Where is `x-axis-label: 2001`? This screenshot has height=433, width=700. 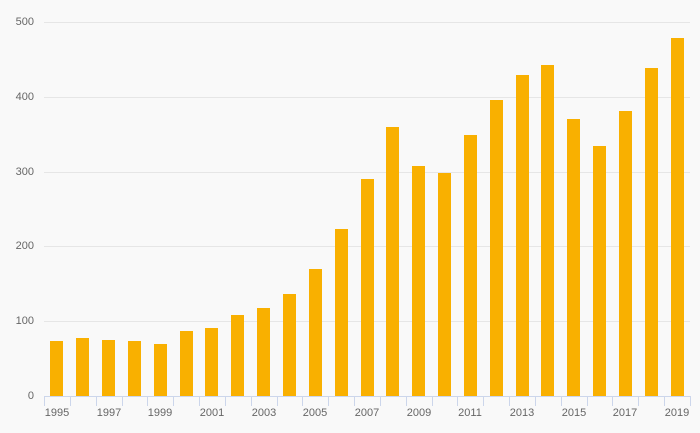
x-axis-label: 2001 is located at coordinates (212, 413).